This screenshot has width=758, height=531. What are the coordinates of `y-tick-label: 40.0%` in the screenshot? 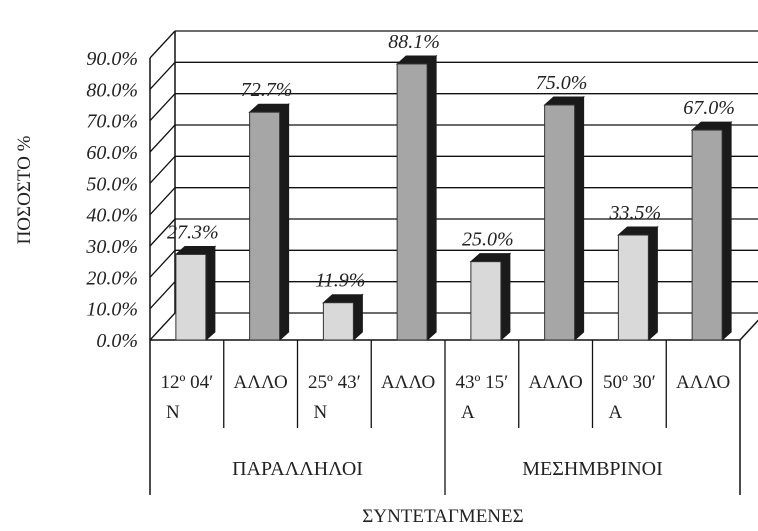 It's located at (112, 216).